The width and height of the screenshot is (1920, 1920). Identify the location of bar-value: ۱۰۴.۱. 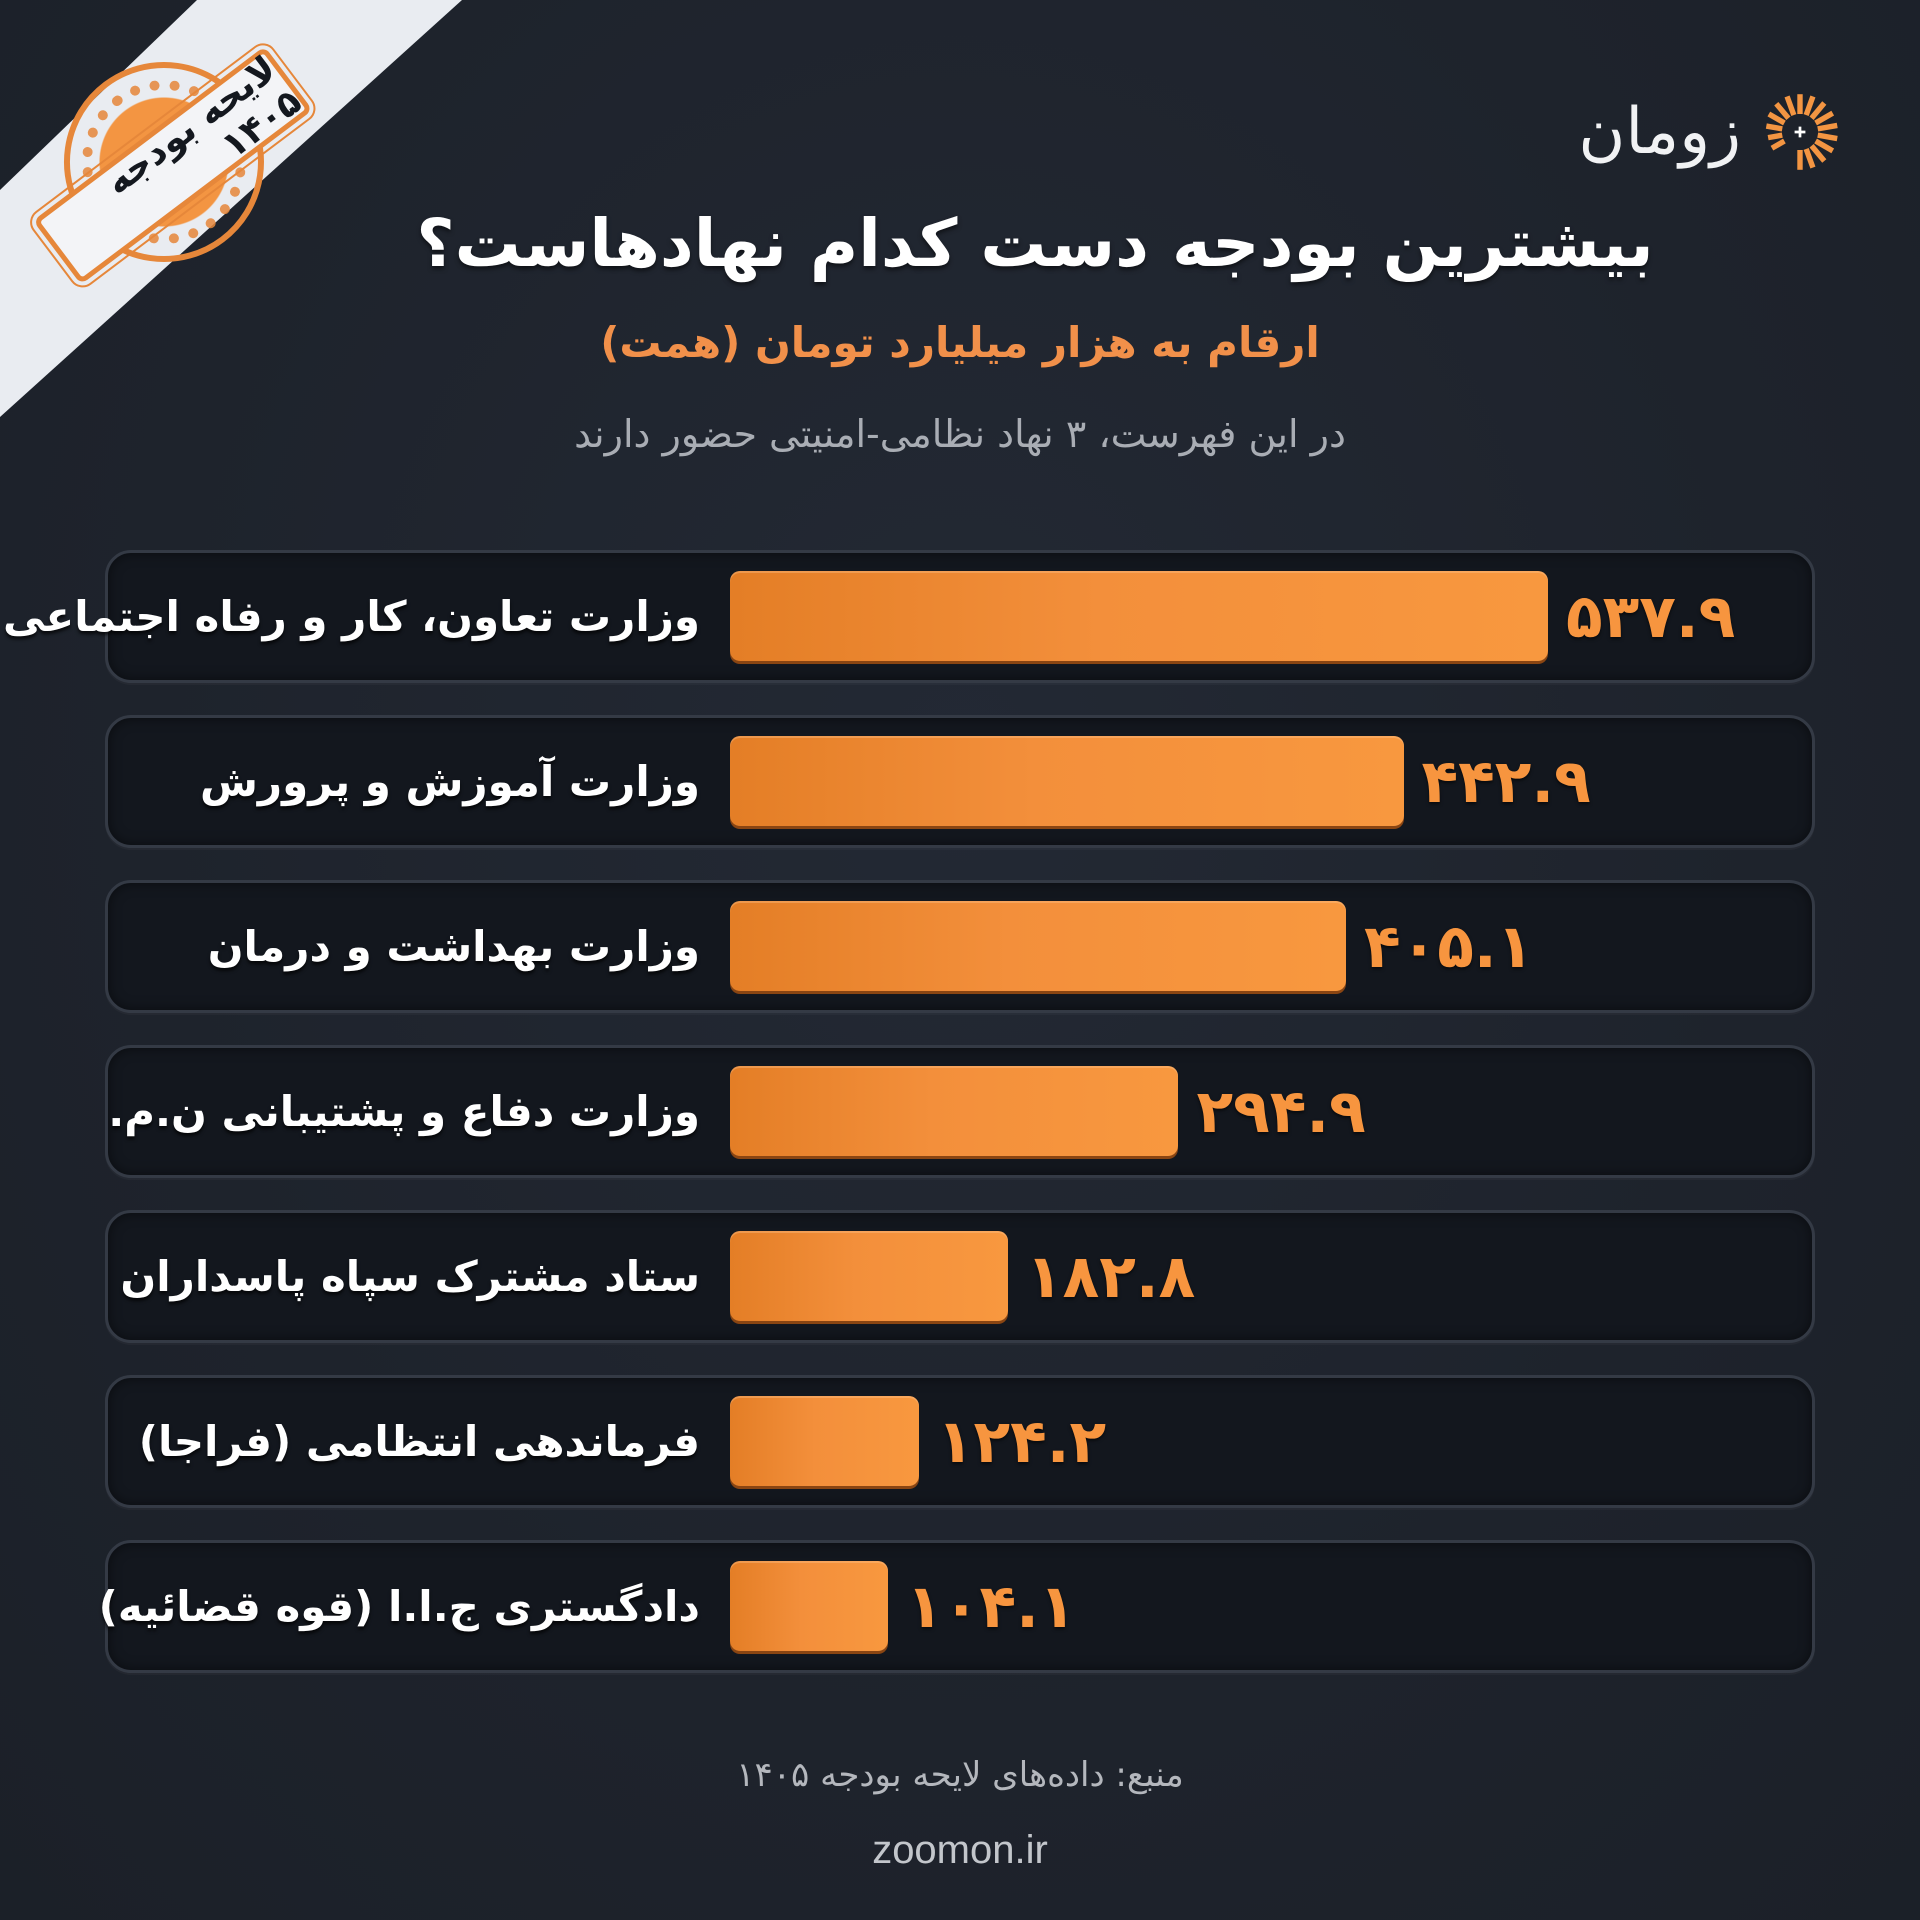
(991, 1606).